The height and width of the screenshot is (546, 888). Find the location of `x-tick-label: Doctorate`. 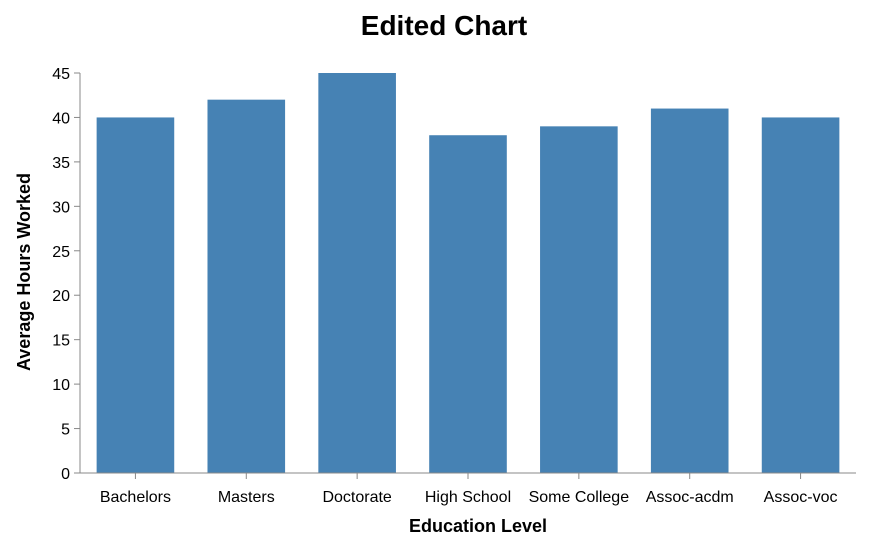

x-tick-label: Doctorate is located at coordinates (356, 497).